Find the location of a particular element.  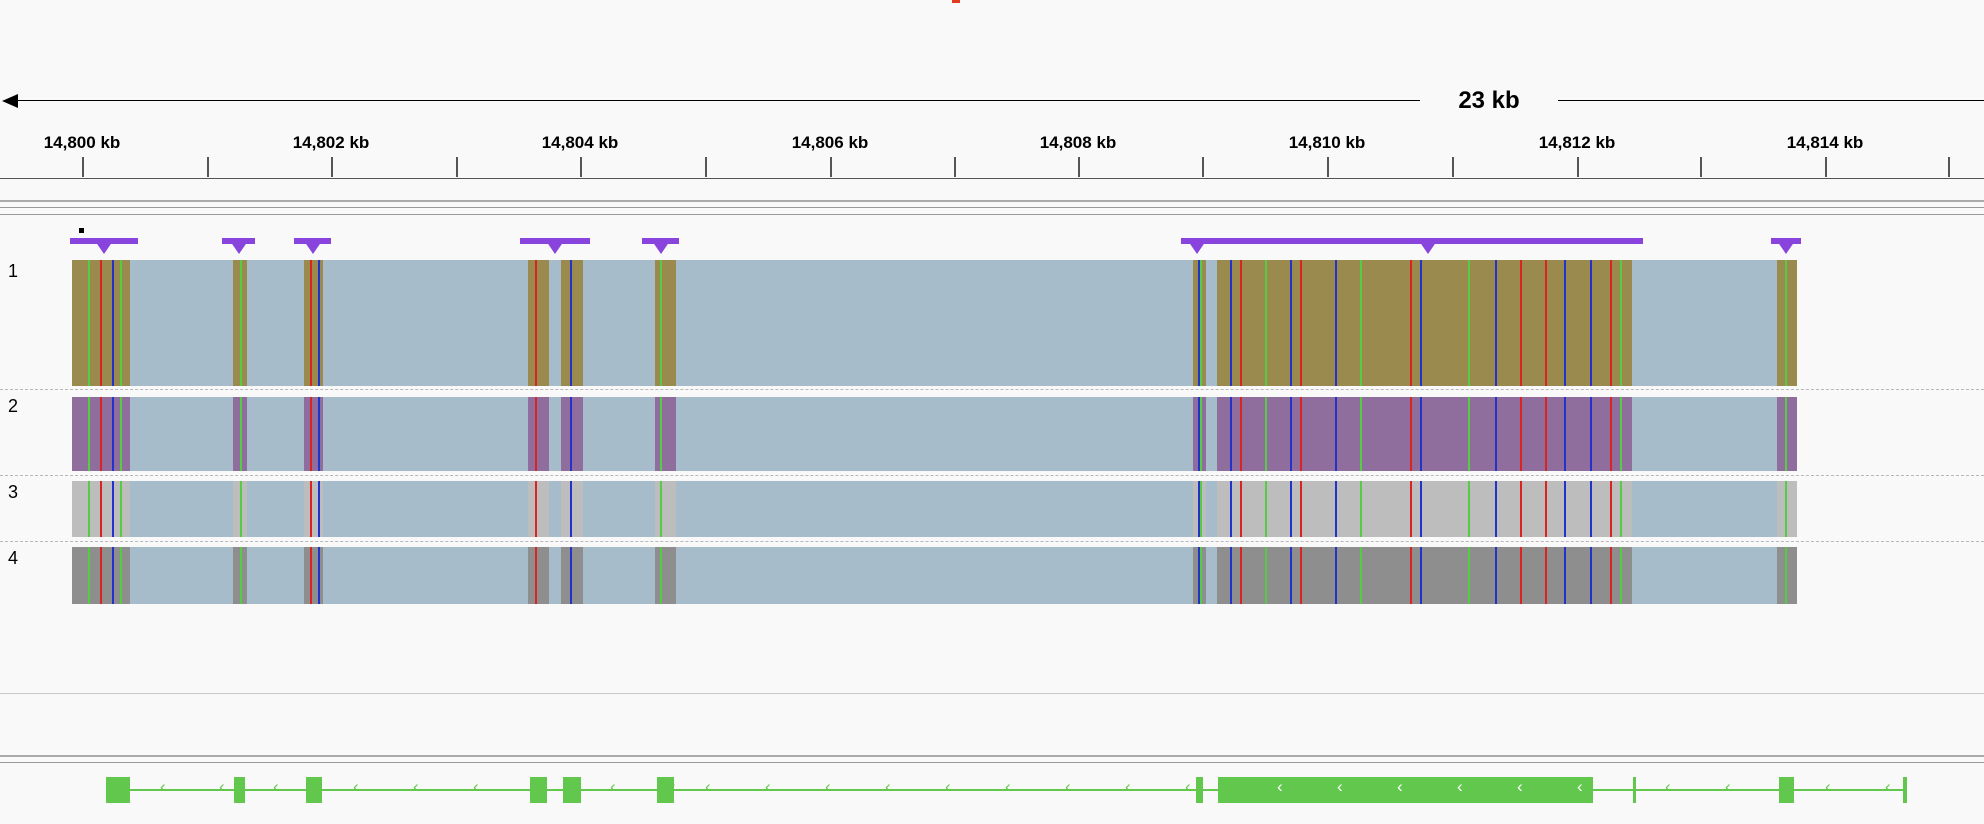

panel-bottom-divider is located at coordinates (992, 693).